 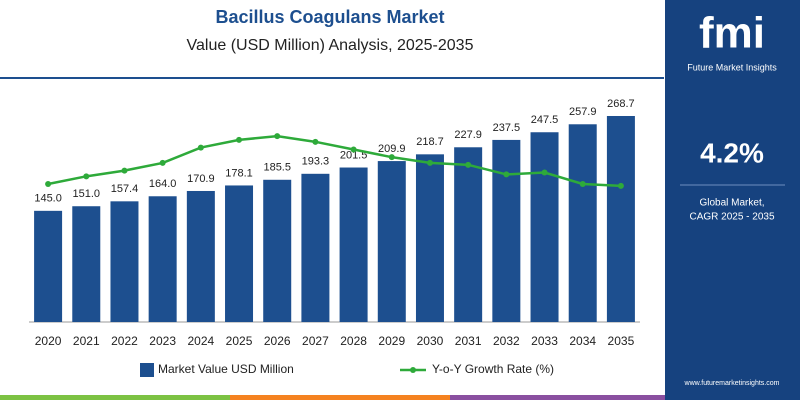 I want to click on x-tick-label: 2029, so click(x=391, y=341).